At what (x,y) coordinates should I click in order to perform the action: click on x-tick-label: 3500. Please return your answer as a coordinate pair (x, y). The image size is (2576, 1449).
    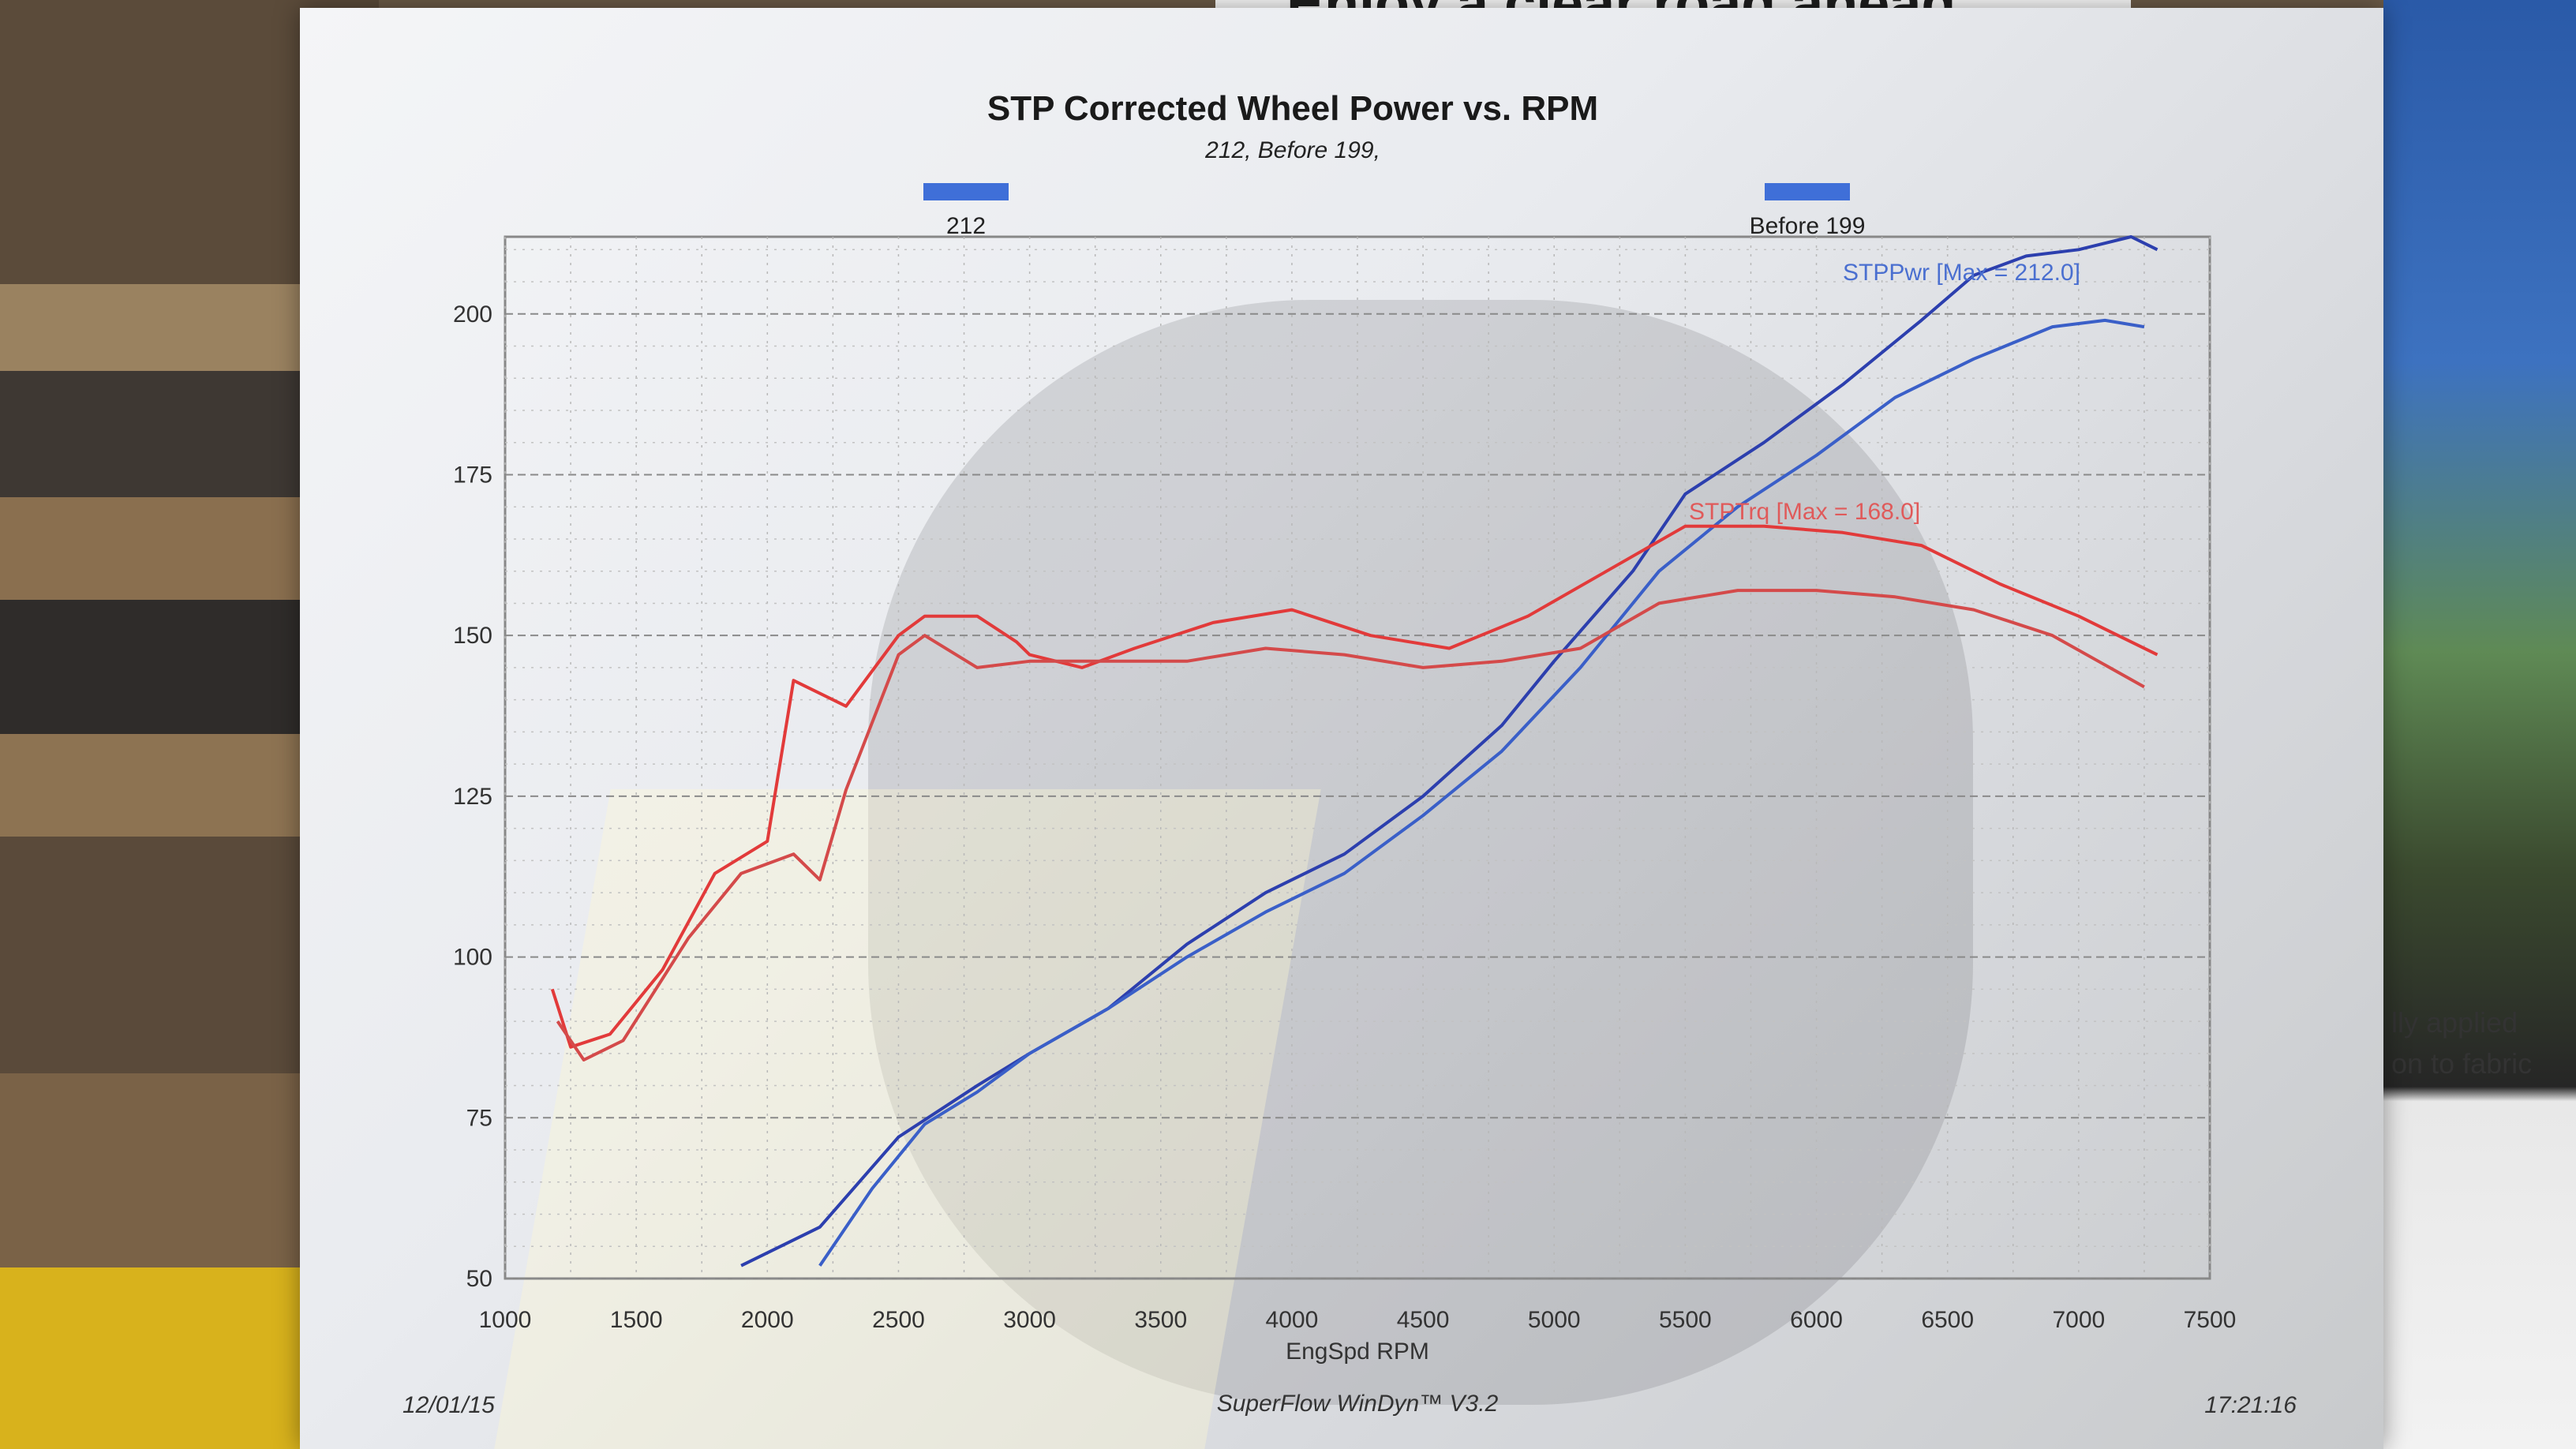
    Looking at the image, I should click on (1160, 1320).